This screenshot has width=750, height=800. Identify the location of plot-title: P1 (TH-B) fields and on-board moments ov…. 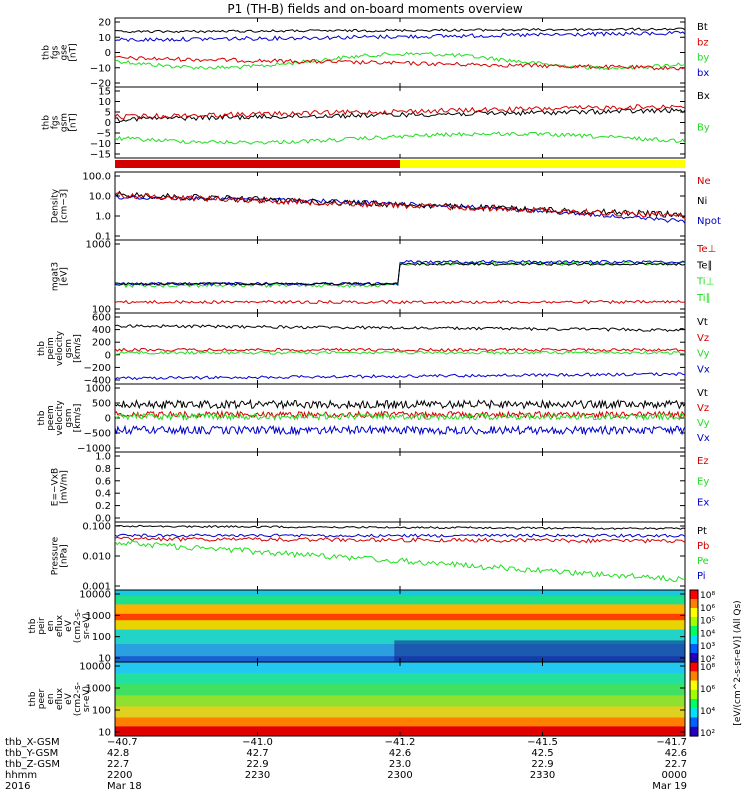
(375, 9).